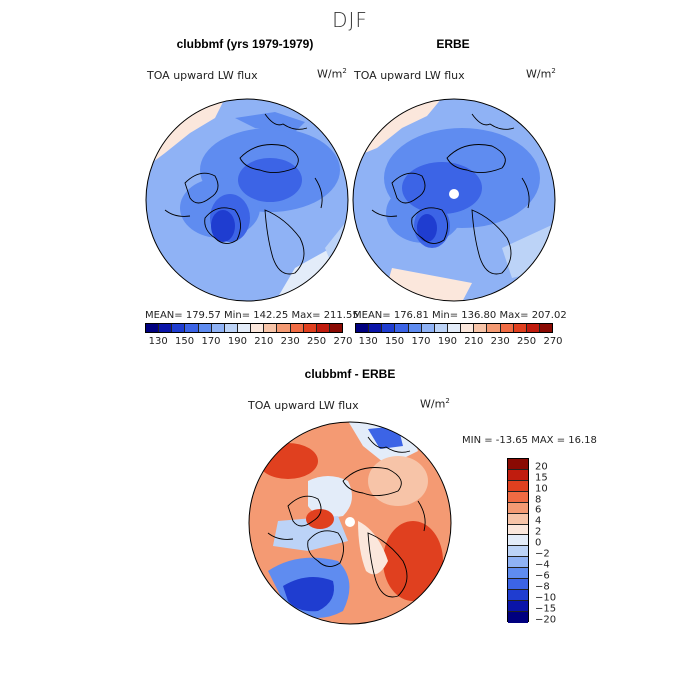 This screenshot has height=700, width=700. What do you see at coordinates (350, 374) in the screenshot?
I see `panel3-title: clubbmf - ERBE` at bounding box center [350, 374].